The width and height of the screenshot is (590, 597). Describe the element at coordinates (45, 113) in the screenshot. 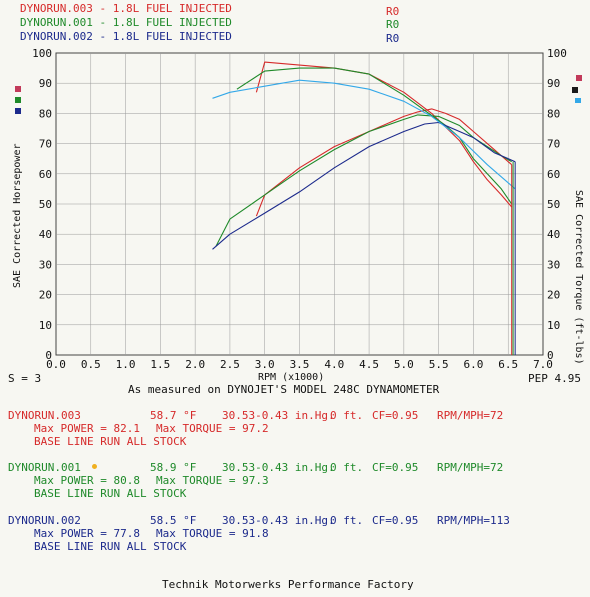

I see `y-tick-label-left: 80` at that location.